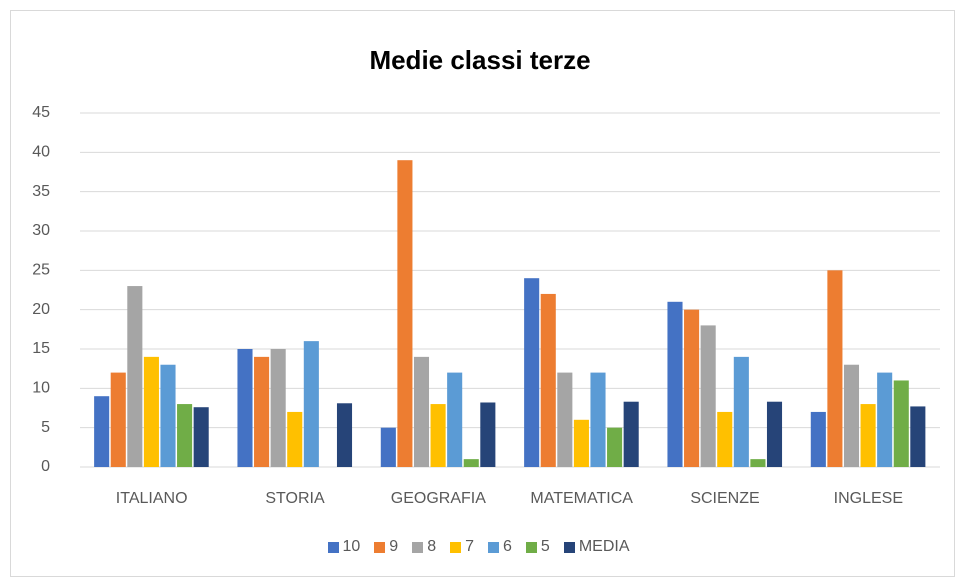 Image resolution: width=957 pixels, height=579 pixels. I want to click on legend-item: 9, so click(386, 547).